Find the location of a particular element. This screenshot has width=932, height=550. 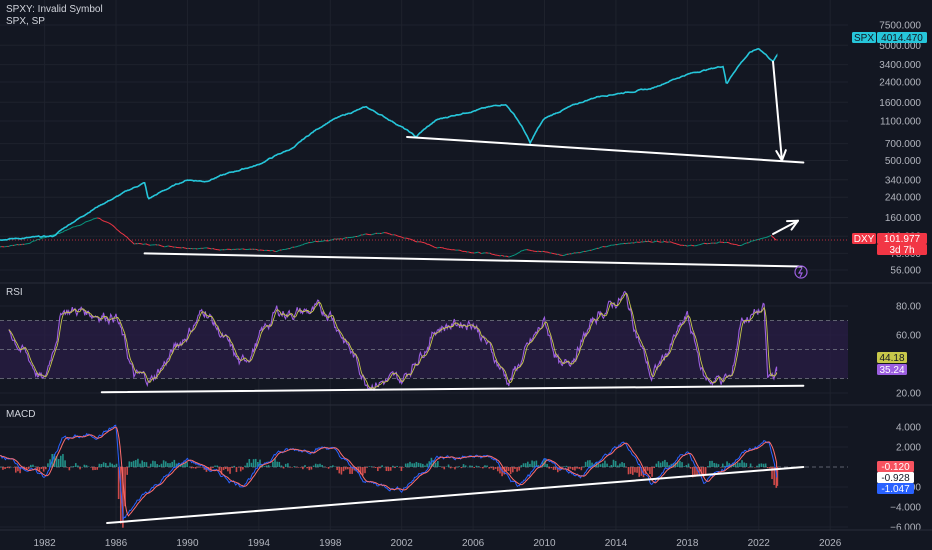

x-tick-label: 2026 is located at coordinates (830, 543).